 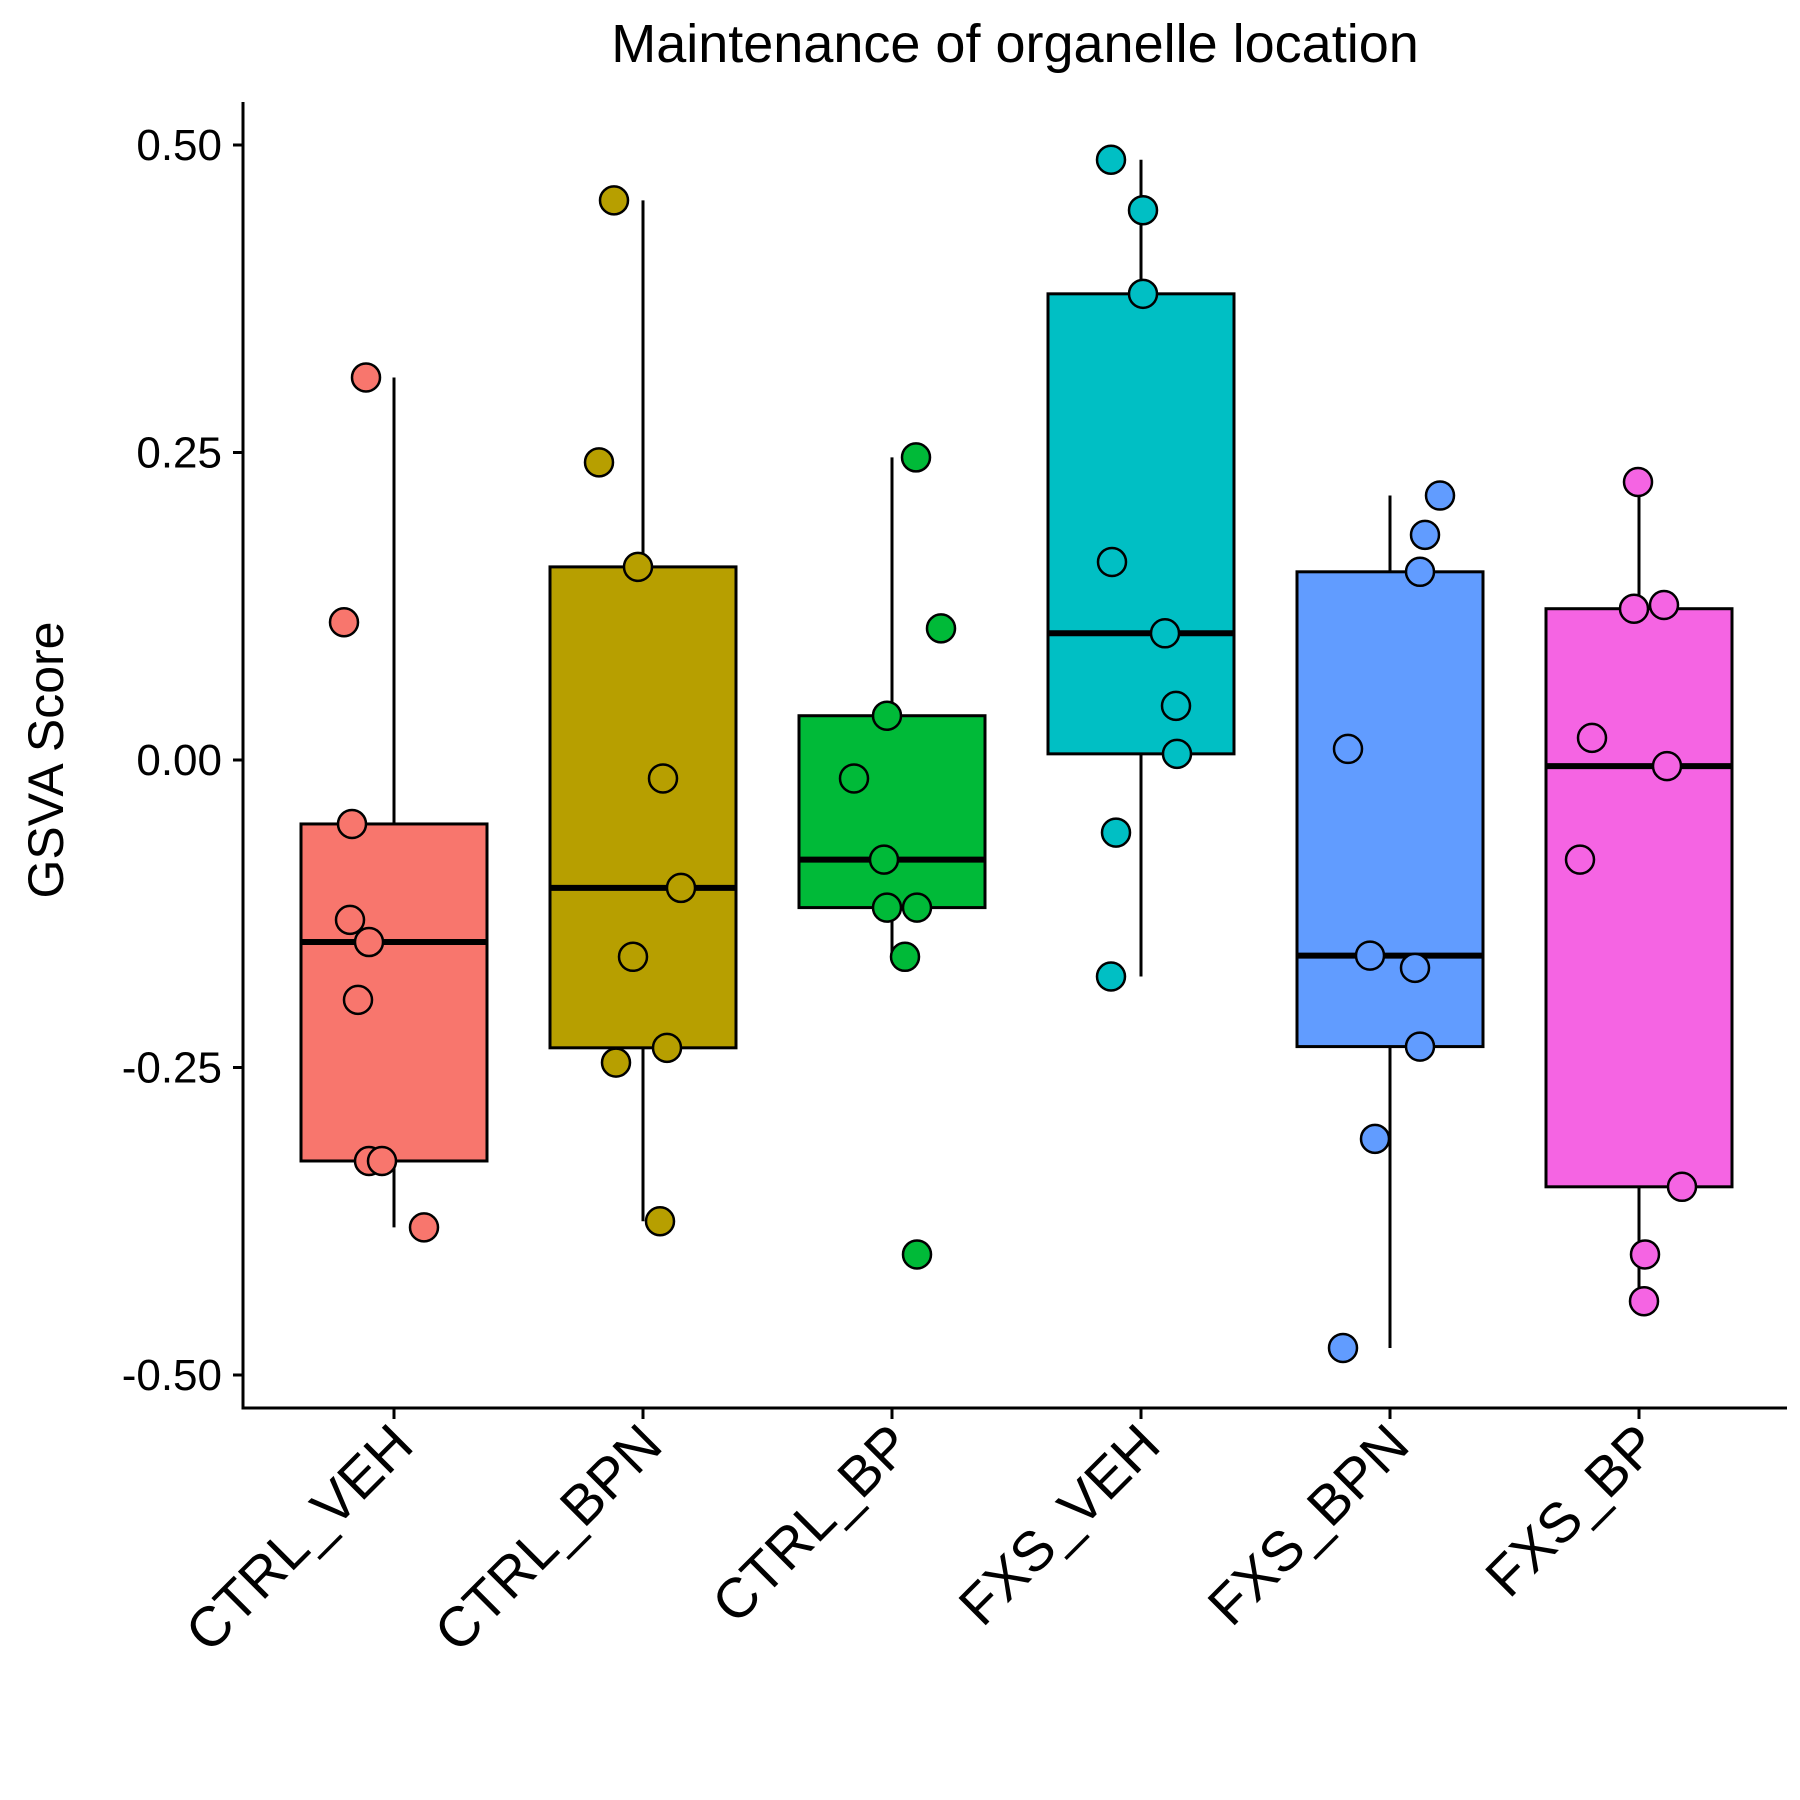 What do you see at coordinates (179, 760) in the screenshot?
I see `y-tick-label: 0.00` at bounding box center [179, 760].